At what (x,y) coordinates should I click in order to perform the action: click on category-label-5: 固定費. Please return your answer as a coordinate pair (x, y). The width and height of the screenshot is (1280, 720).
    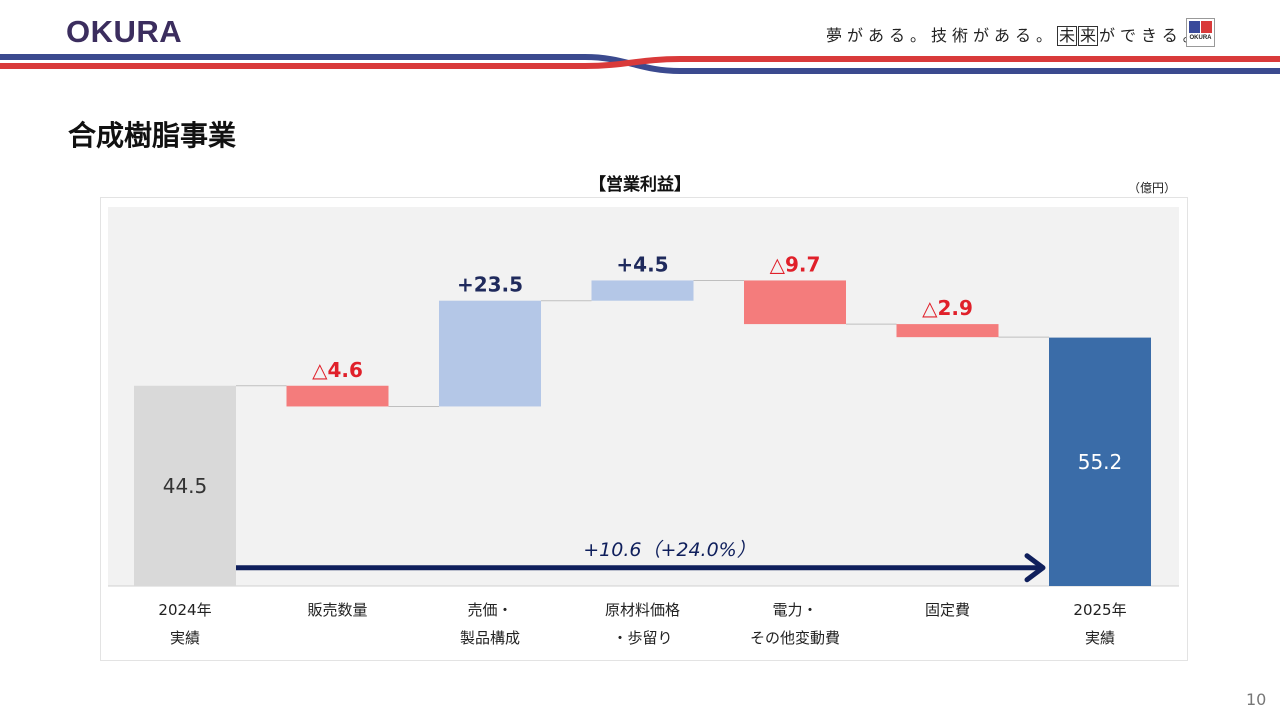
    Looking at the image, I should click on (948, 610).